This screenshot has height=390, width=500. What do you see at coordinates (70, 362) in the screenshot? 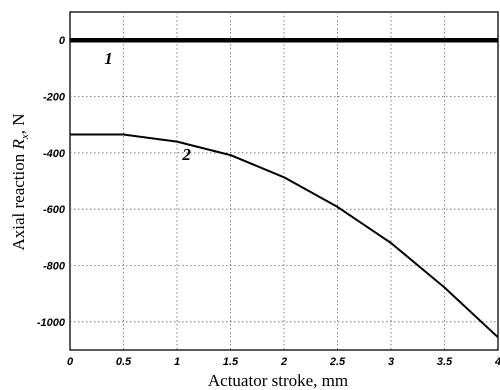
I see `x-tick-label: 0` at bounding box center [70, 362].